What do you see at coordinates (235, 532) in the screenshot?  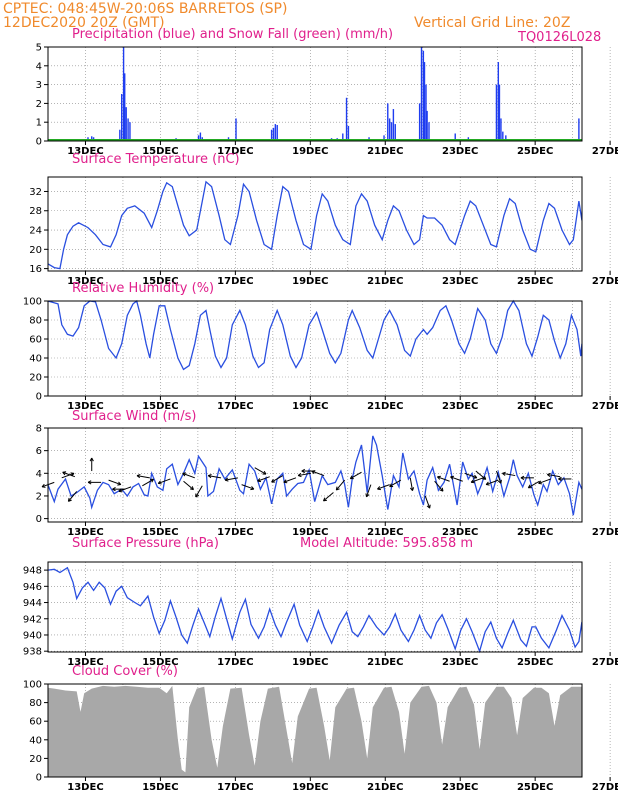 I see `x-tick-label: 17DEC` at bounding box center [235, 532].